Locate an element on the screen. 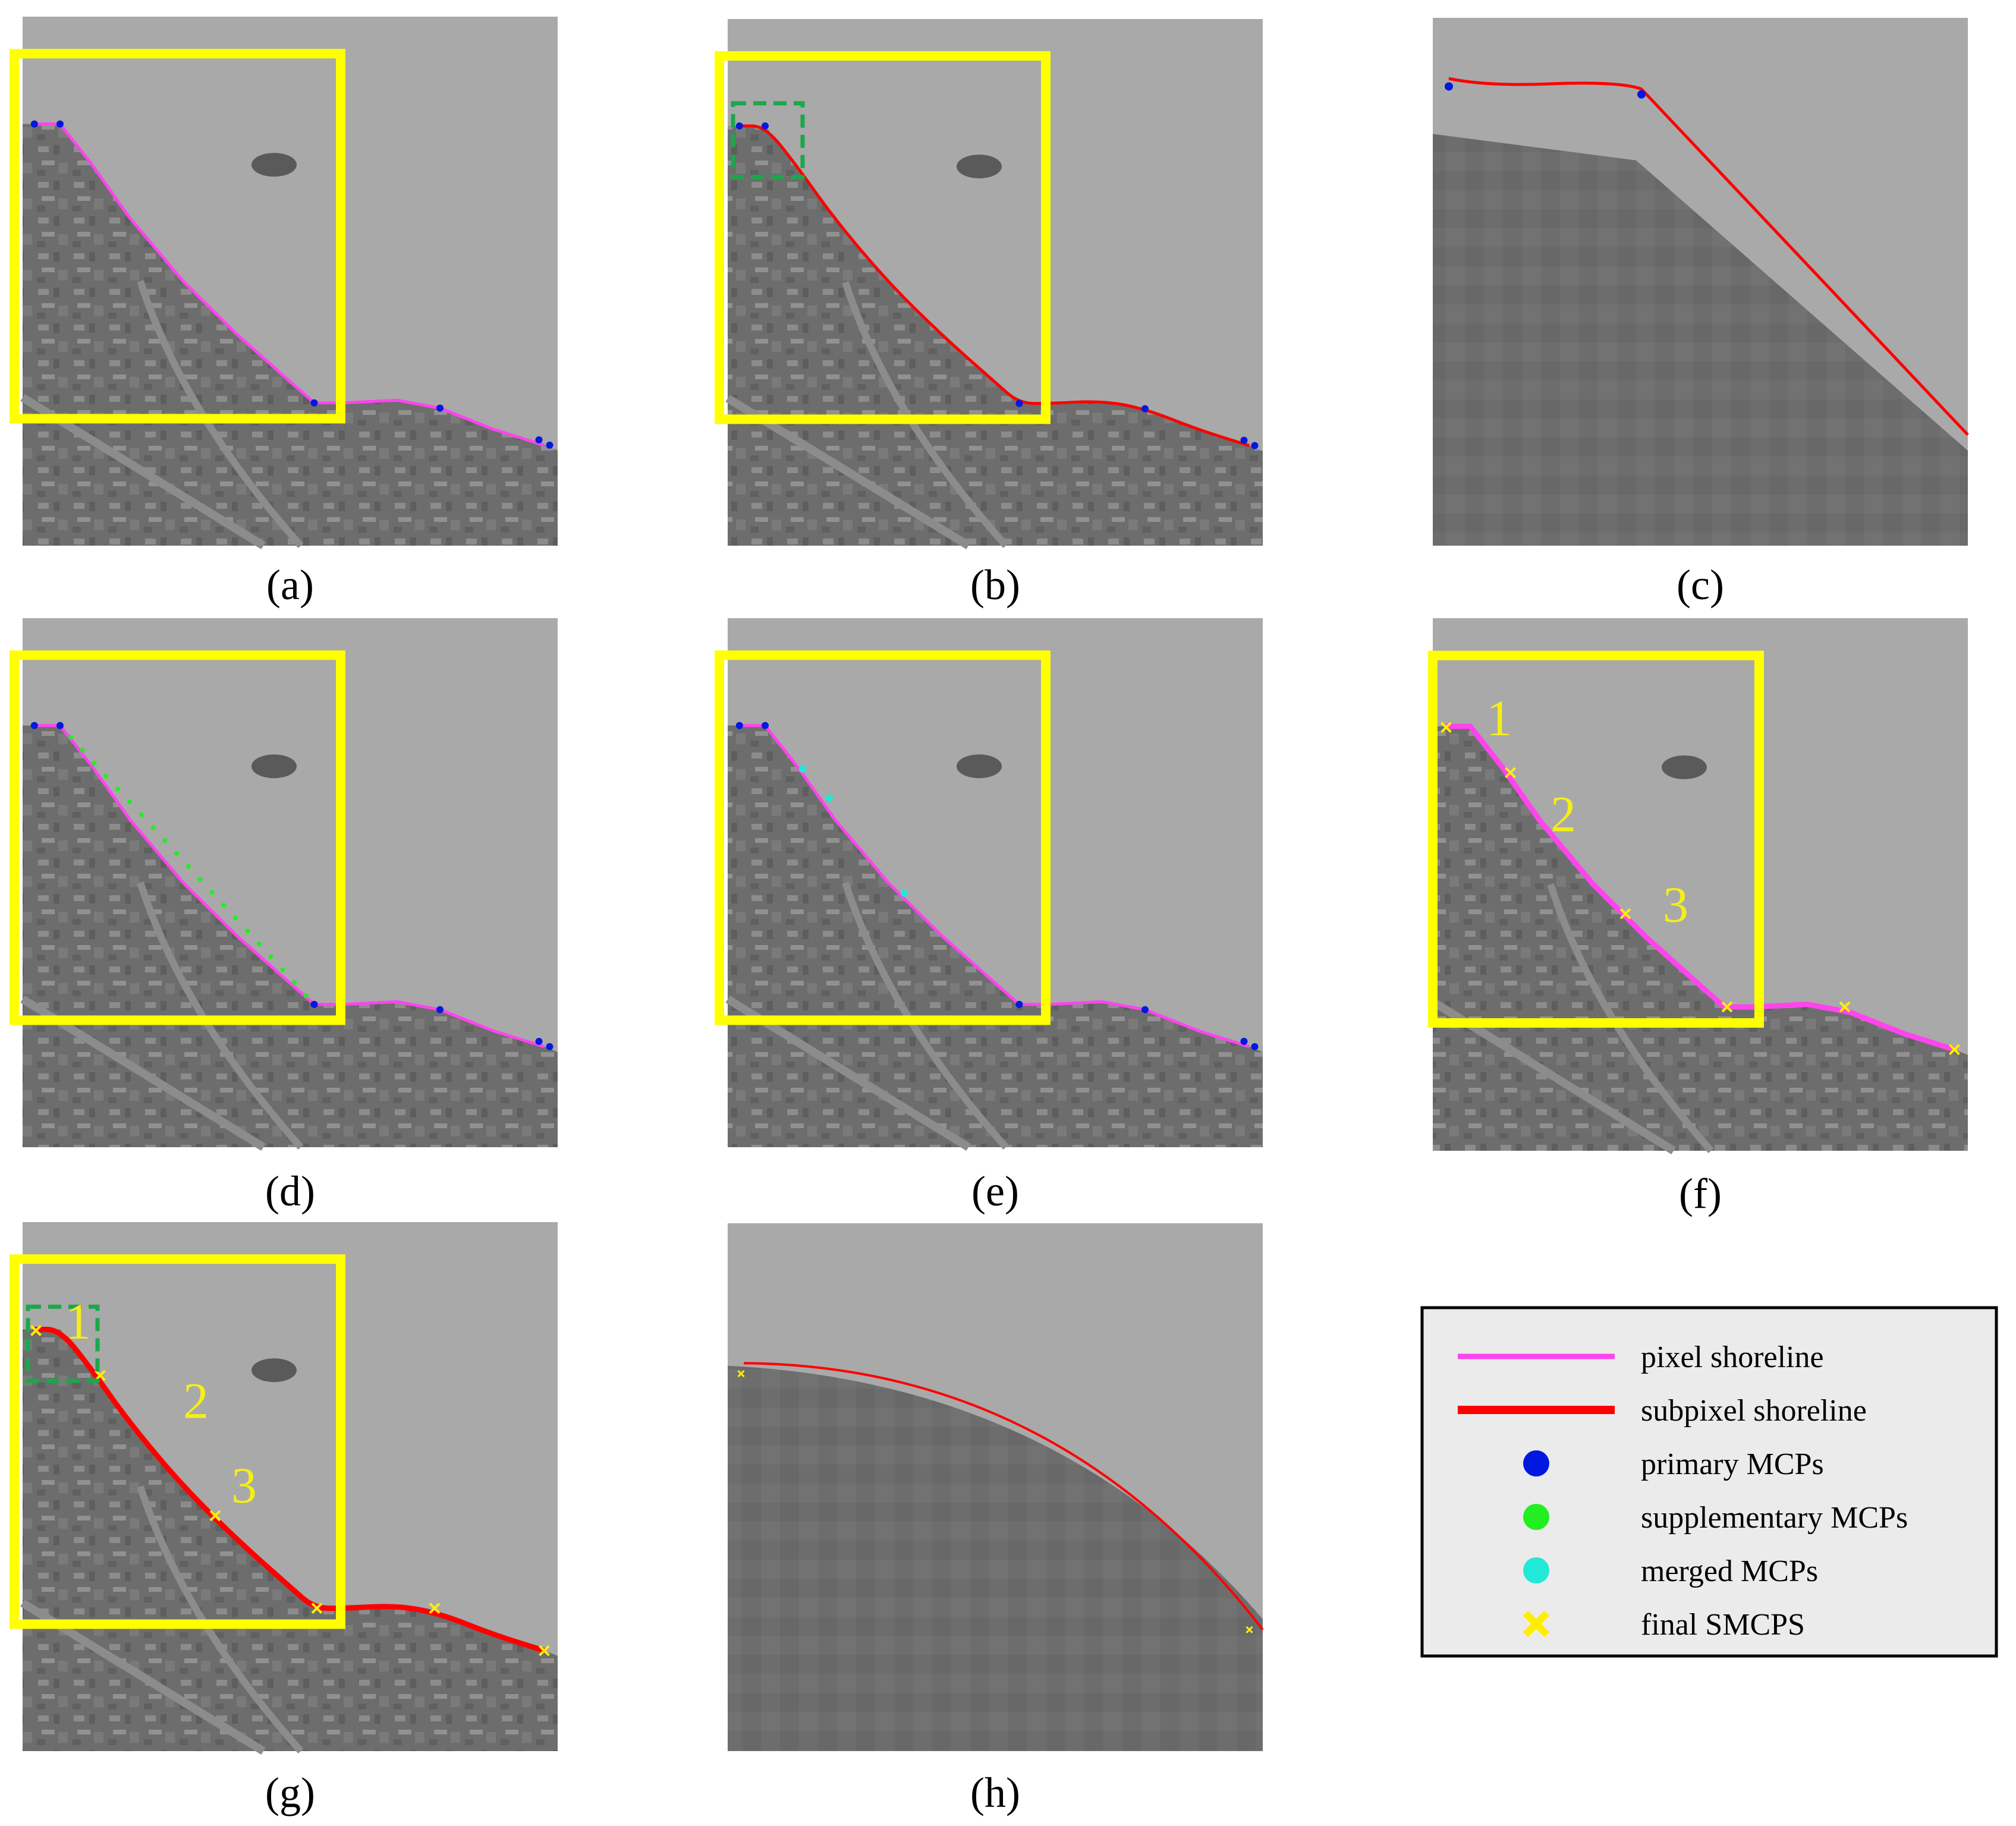 This screenshot has width=2016, height=1826. legend-label: final SMCPS is located at coordinates (1723, 1625).